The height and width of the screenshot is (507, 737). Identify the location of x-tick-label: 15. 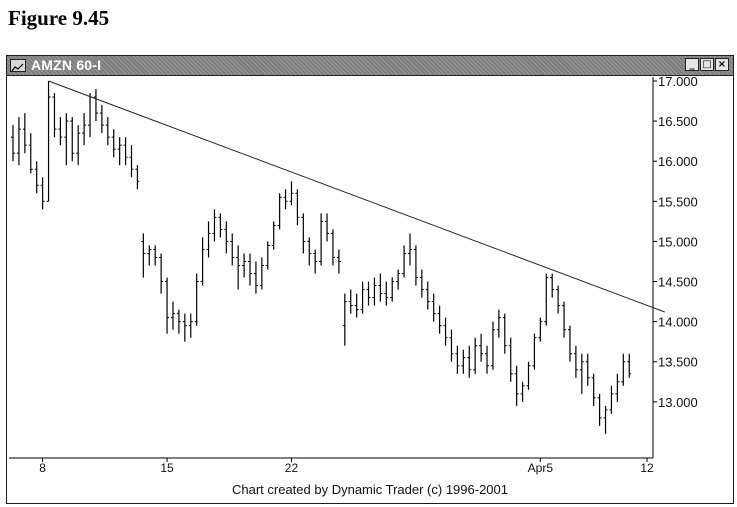
(167, 468).